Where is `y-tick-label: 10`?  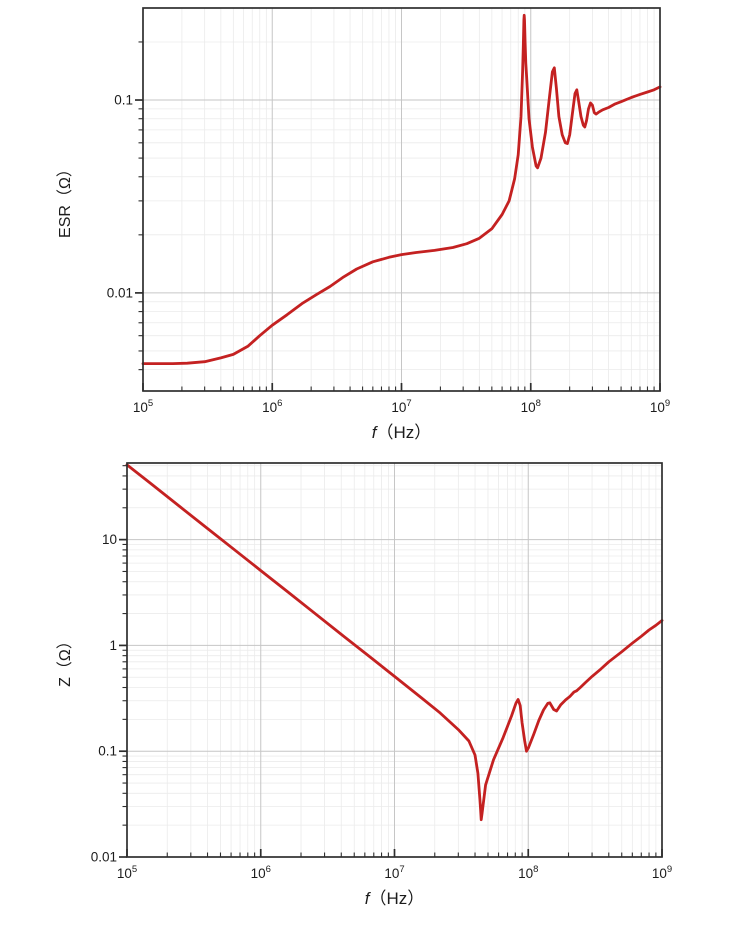
y-tick-label: 10 is located at coordinates (109, 539).